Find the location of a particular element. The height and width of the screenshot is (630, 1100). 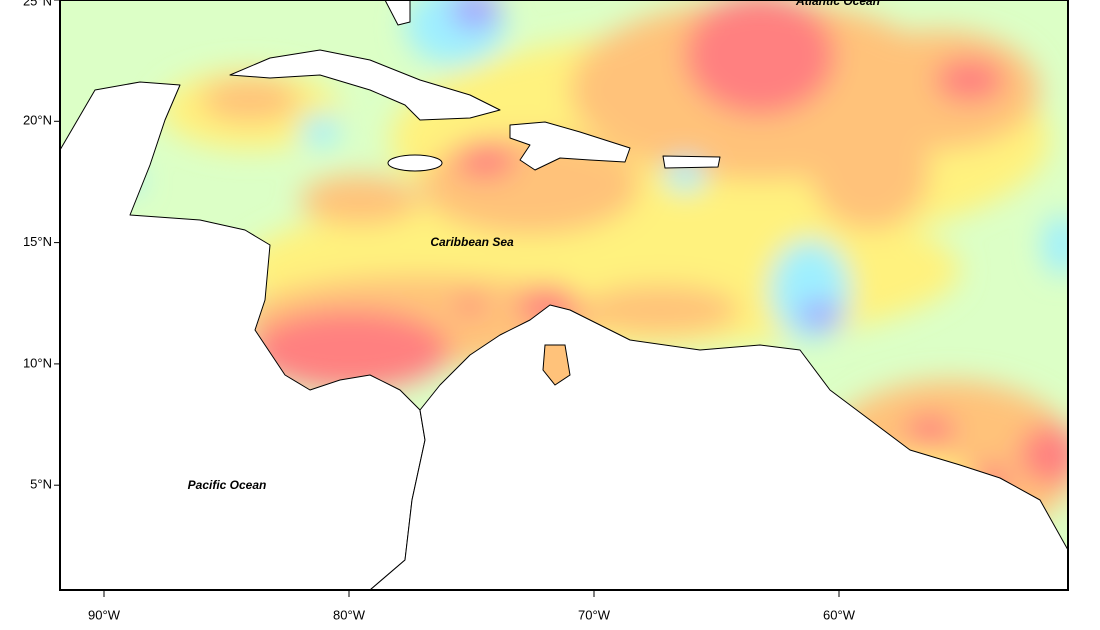

lake-maracaibo is located at coordinates (556, 365).